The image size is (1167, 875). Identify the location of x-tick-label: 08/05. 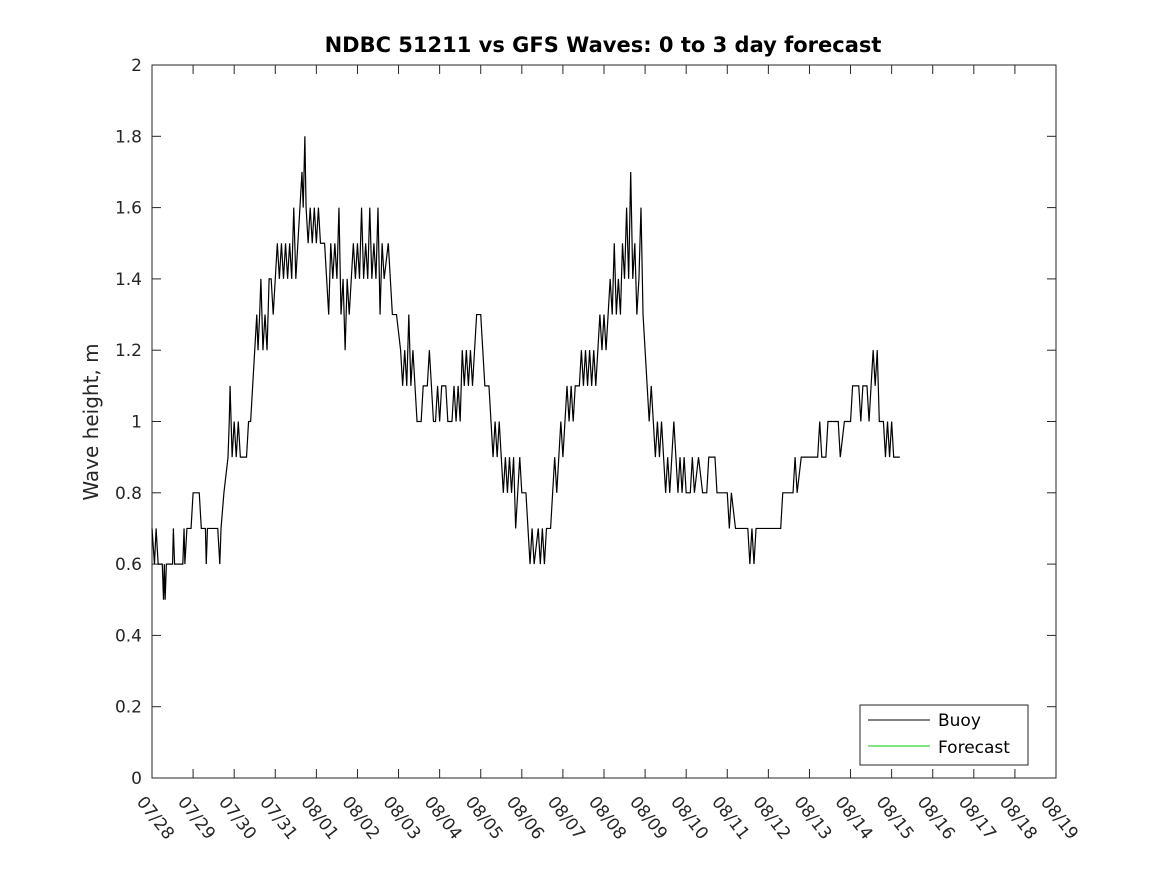
(484, 818).